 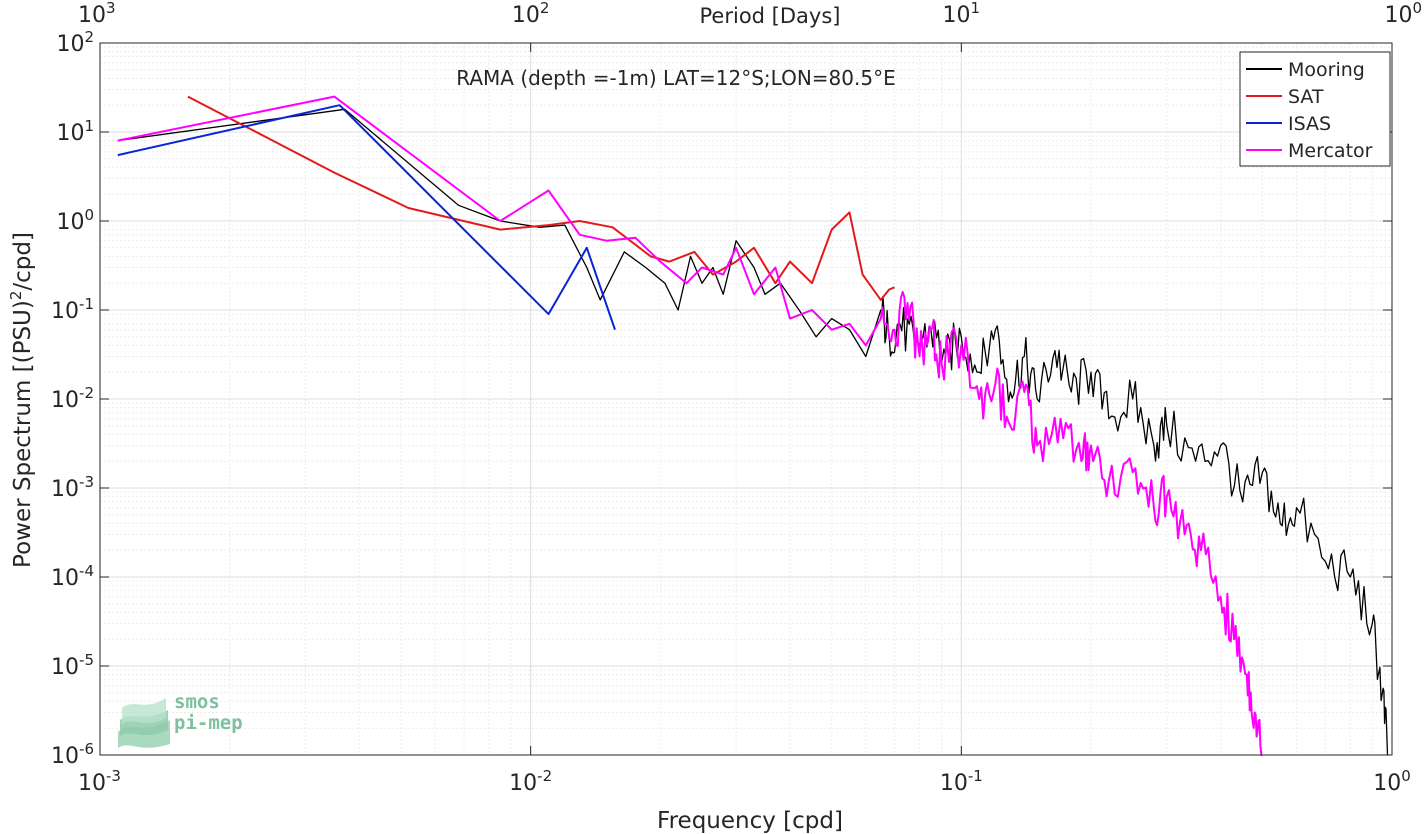 I want to click on y-axis-label-main: Power Spectrum [(PSU), so click(x=23, y=434).